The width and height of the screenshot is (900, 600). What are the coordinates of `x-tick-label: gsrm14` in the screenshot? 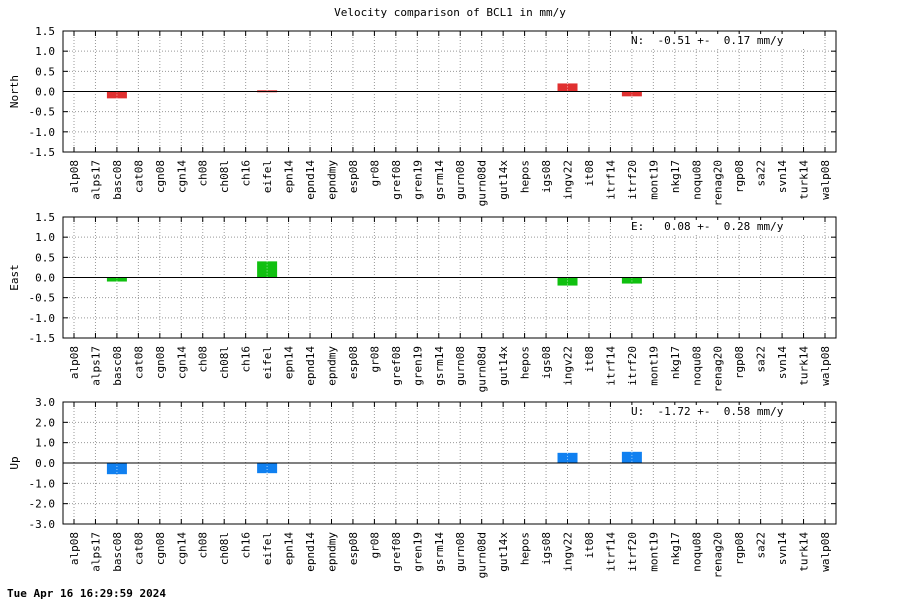 It's located at (439, 180).